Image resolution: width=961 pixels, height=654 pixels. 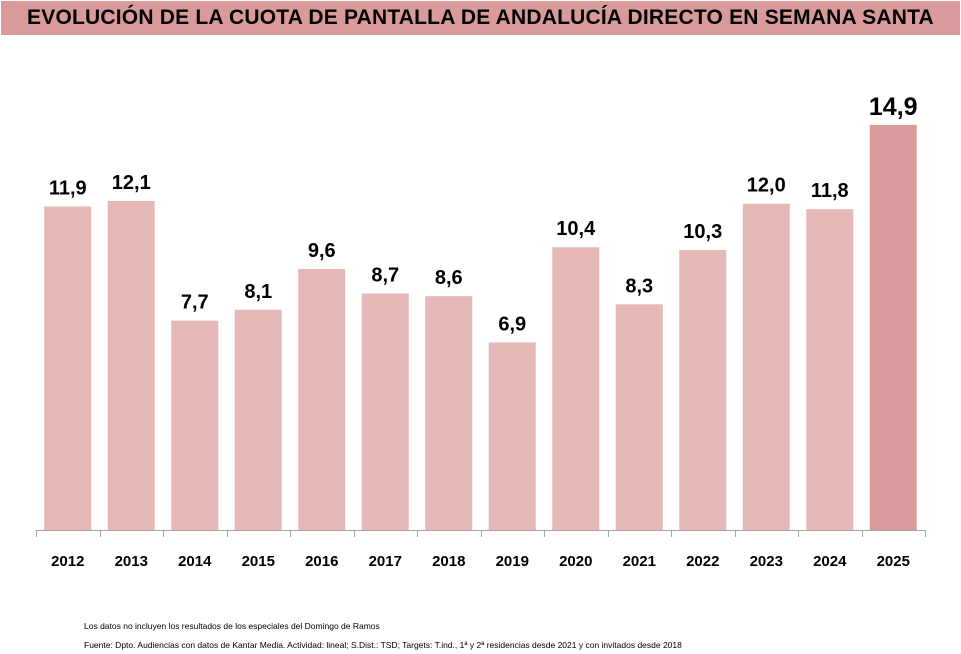 What do you see at coordinates (67, 561) in the screenshot?
I see `x-tick-label-2012: 2012` at bounding box center [67, 561].